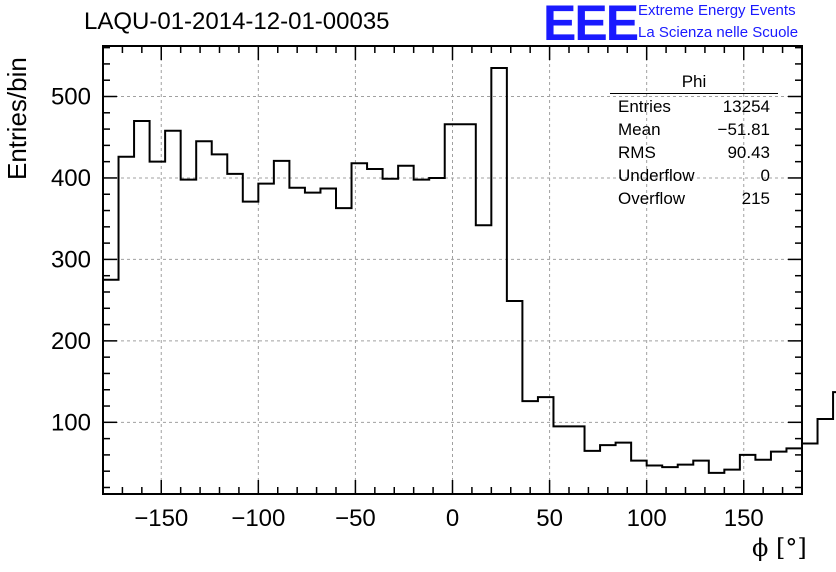 The width and height of the screenshot is (836, 572). What do you see at coordinates (694, 198) in the screenshot?
I see `stats-row: Overflow 215` at bounding box center [694, 198].